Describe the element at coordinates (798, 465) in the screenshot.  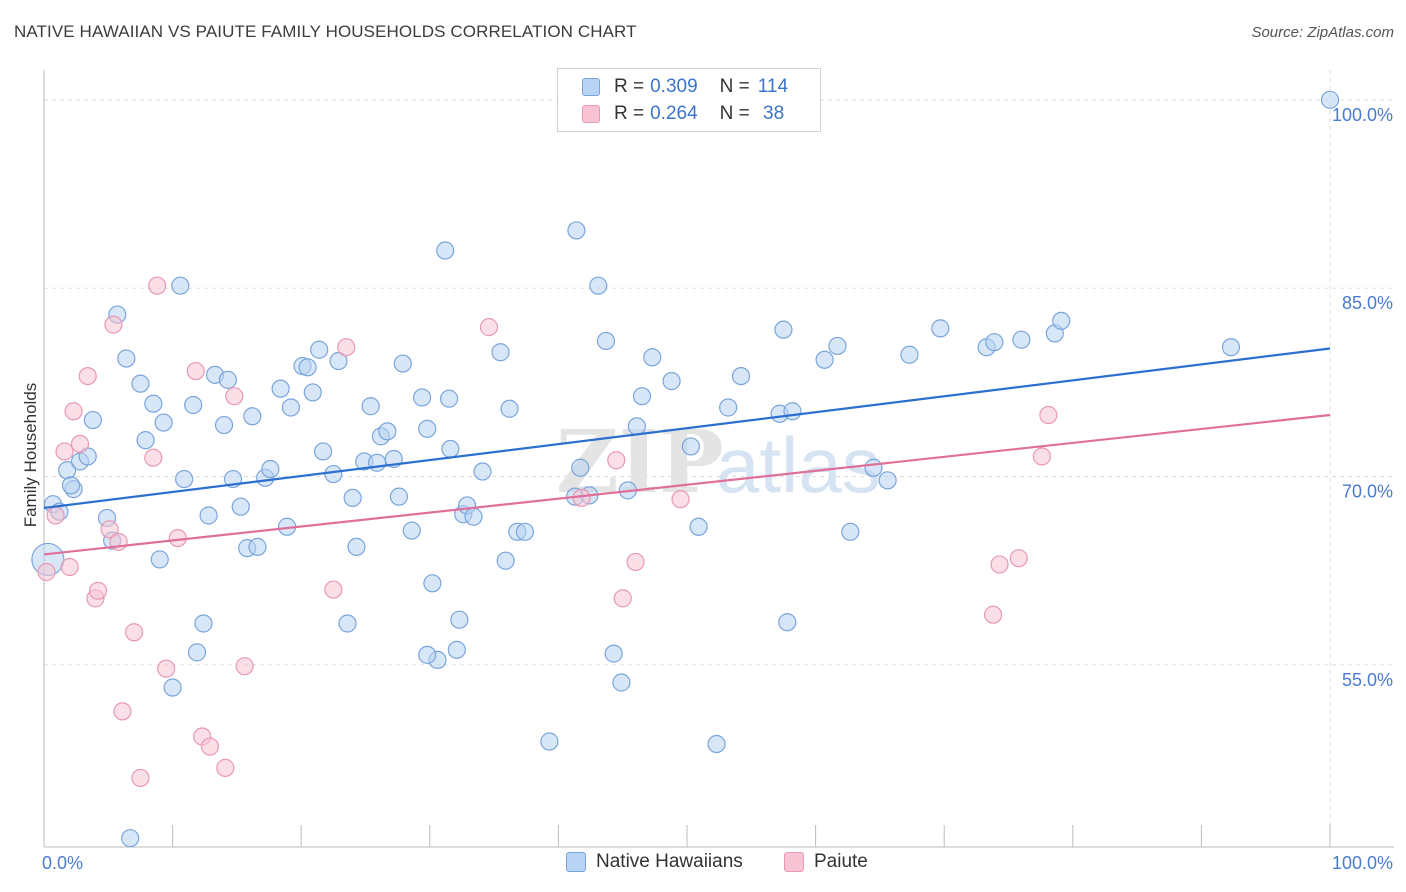
I see `watermark-atlas: atlas` at that location.